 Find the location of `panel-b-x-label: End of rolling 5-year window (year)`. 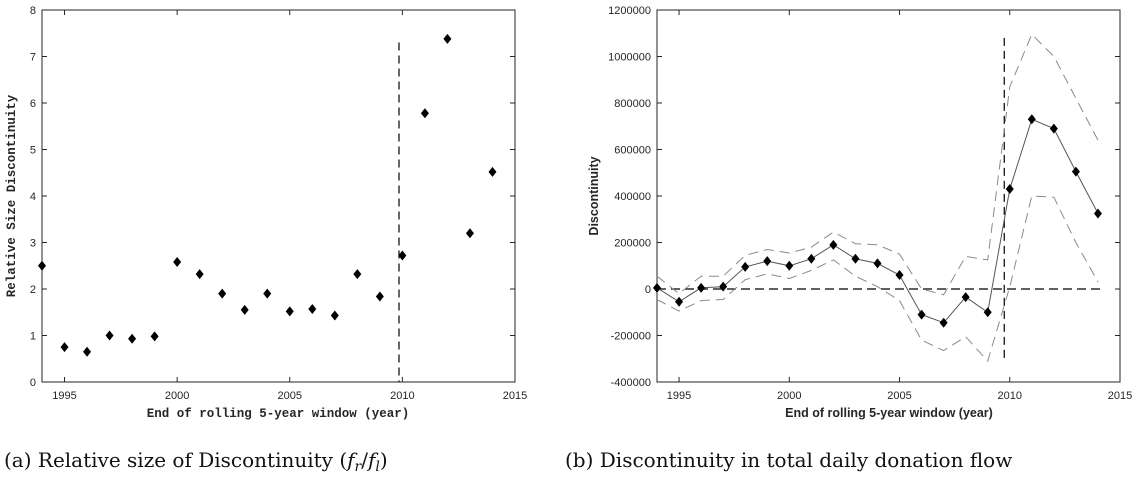

panel-b-x-label: End of rolling 5-year window (year) is located at coordinates (889, 413).